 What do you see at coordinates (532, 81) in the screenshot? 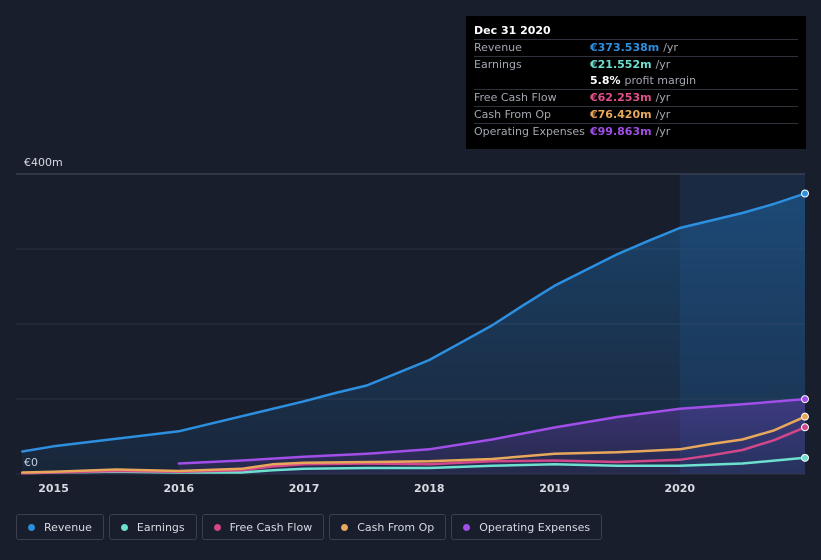
I see `tooltip-row-label` at bounding box center [532, 81].